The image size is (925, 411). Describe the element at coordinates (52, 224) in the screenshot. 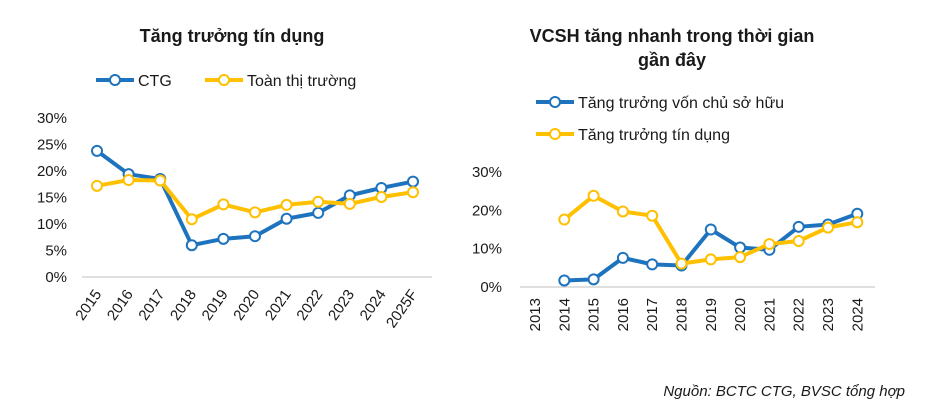

I see `chart1-y-tick-label: 10%` at that location.